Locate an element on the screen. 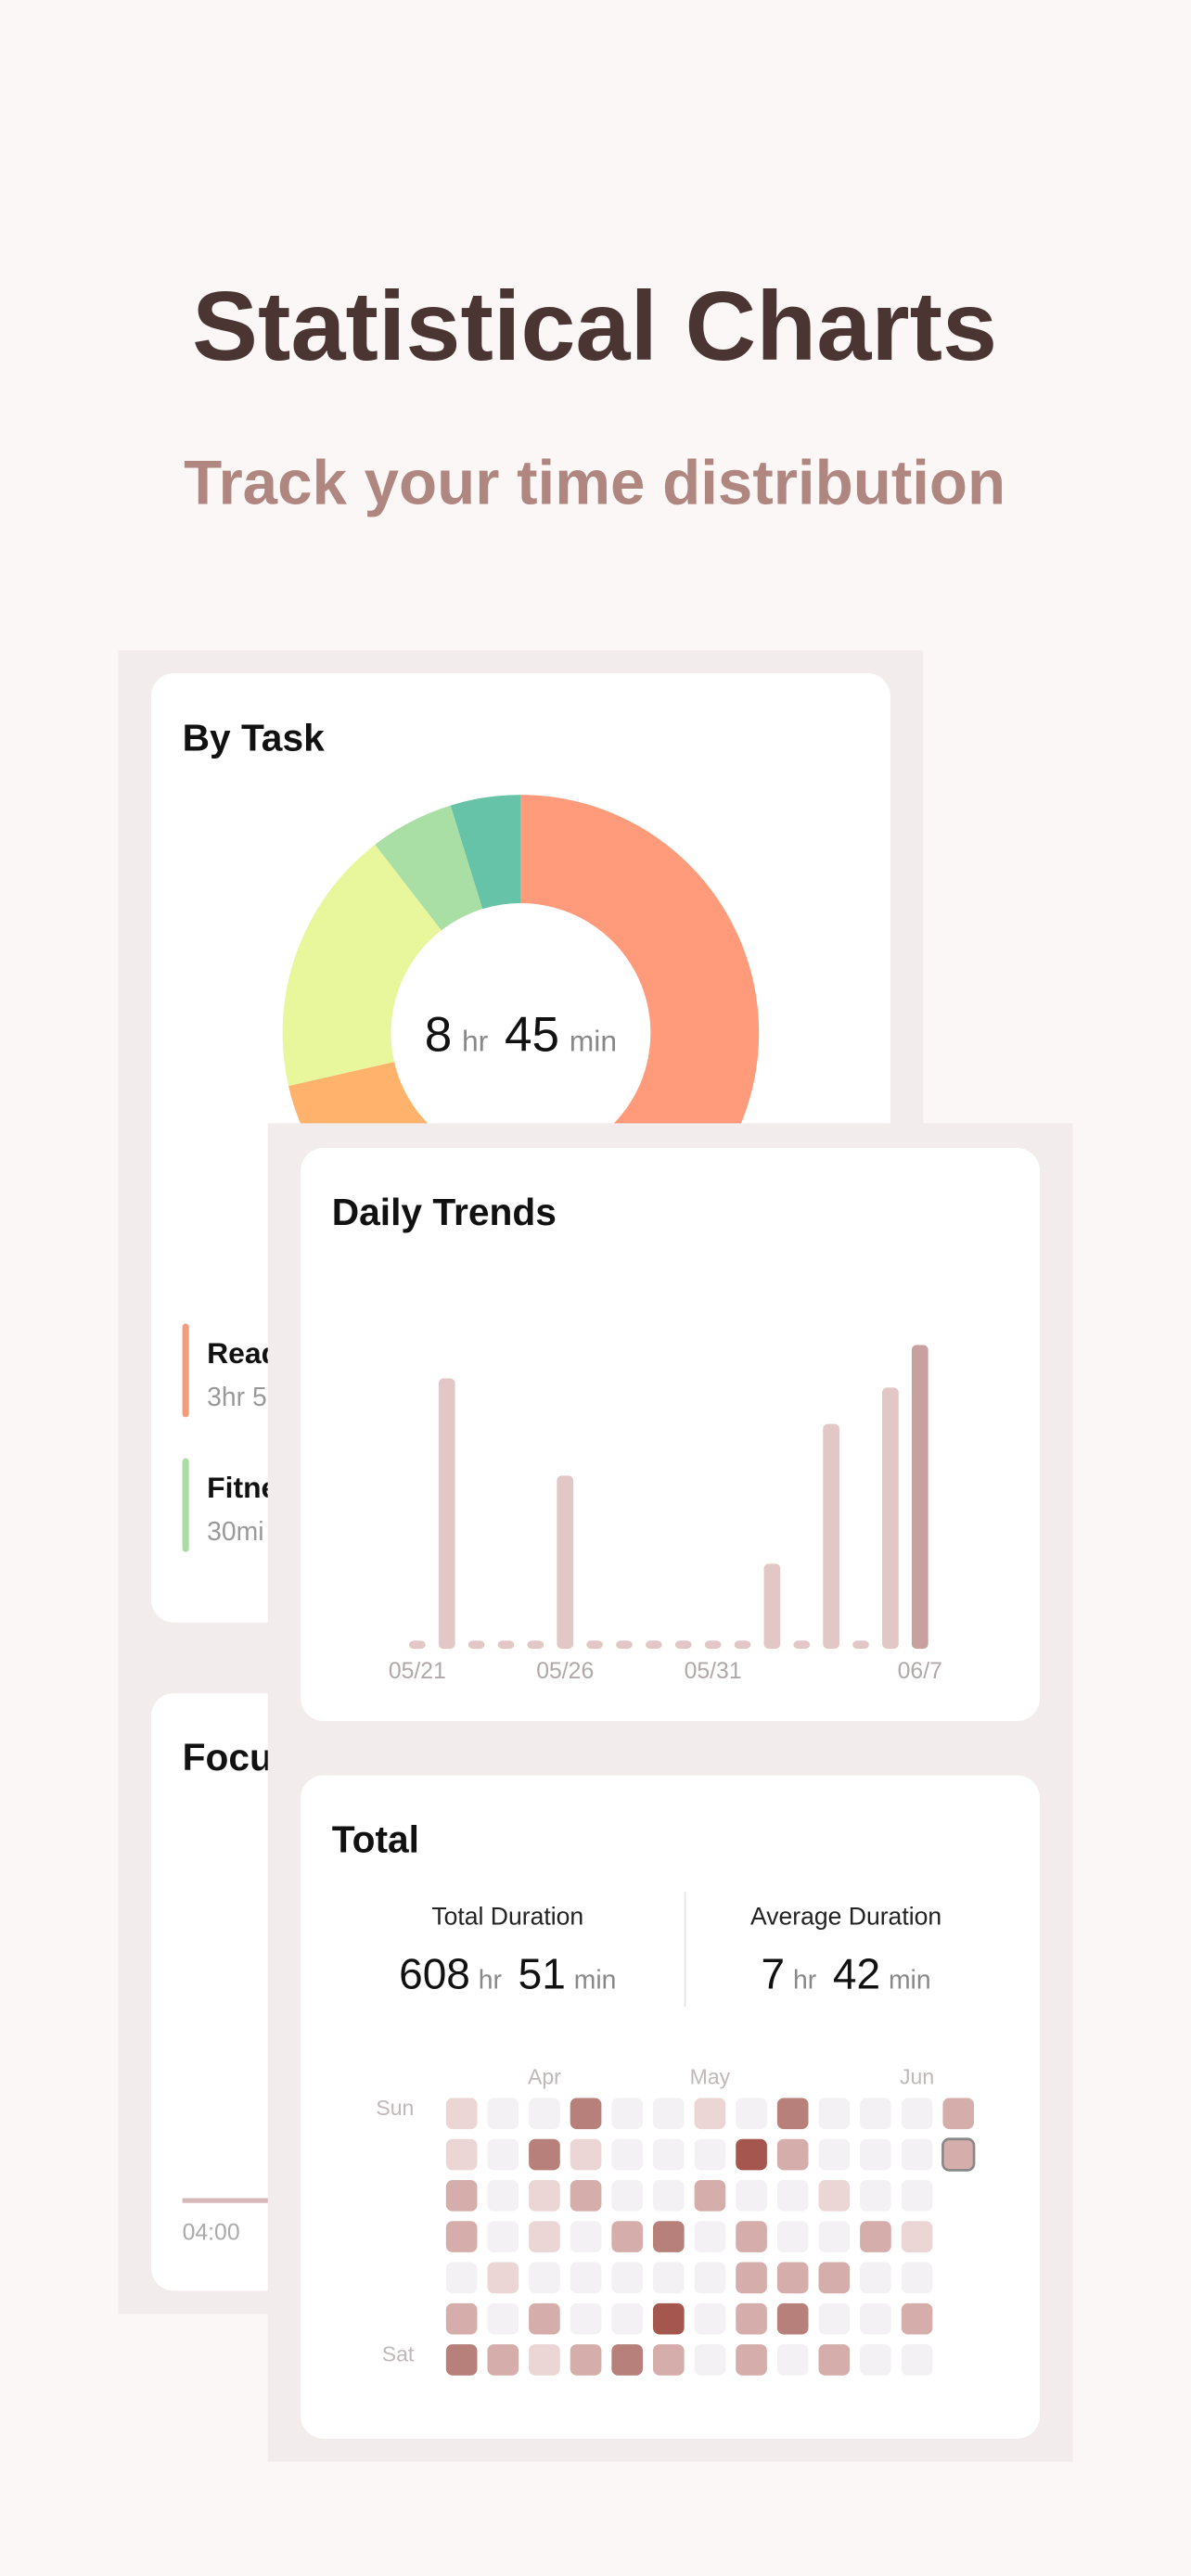 The width and height of the screenshot is (1191, 2576). legend-label: Read is located at coordinates (243, 1353).